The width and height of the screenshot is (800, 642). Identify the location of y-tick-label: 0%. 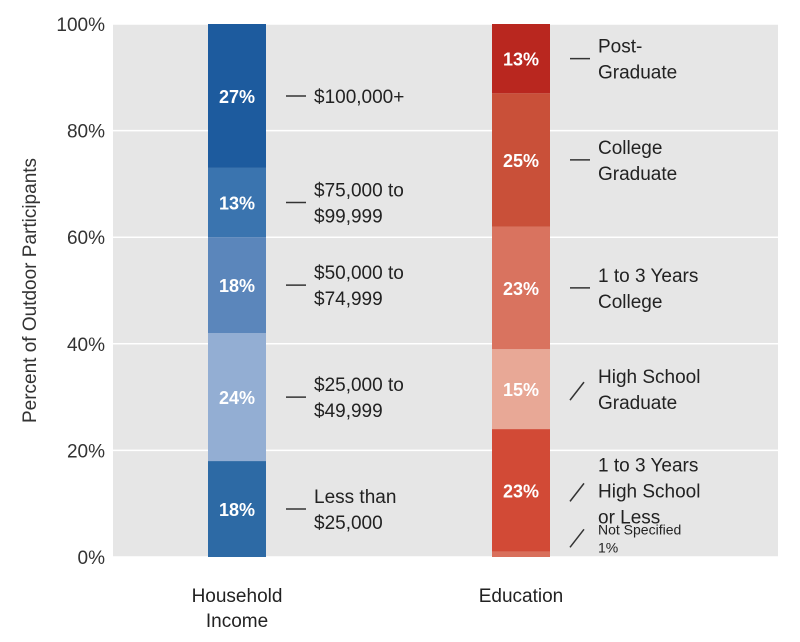
(92, 558).